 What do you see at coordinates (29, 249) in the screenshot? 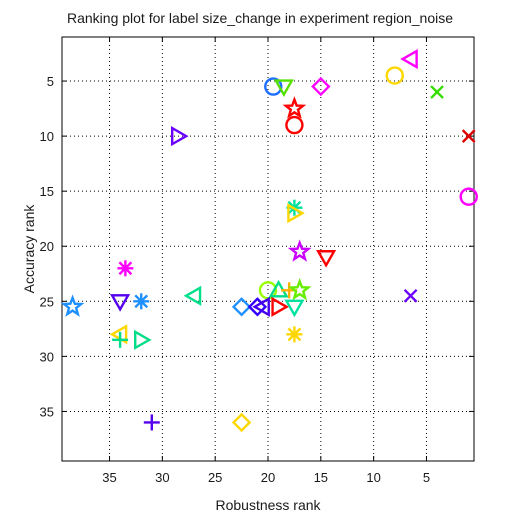
I see `y-axis-label: Accuracy rank` at bounding box center [29, 249].